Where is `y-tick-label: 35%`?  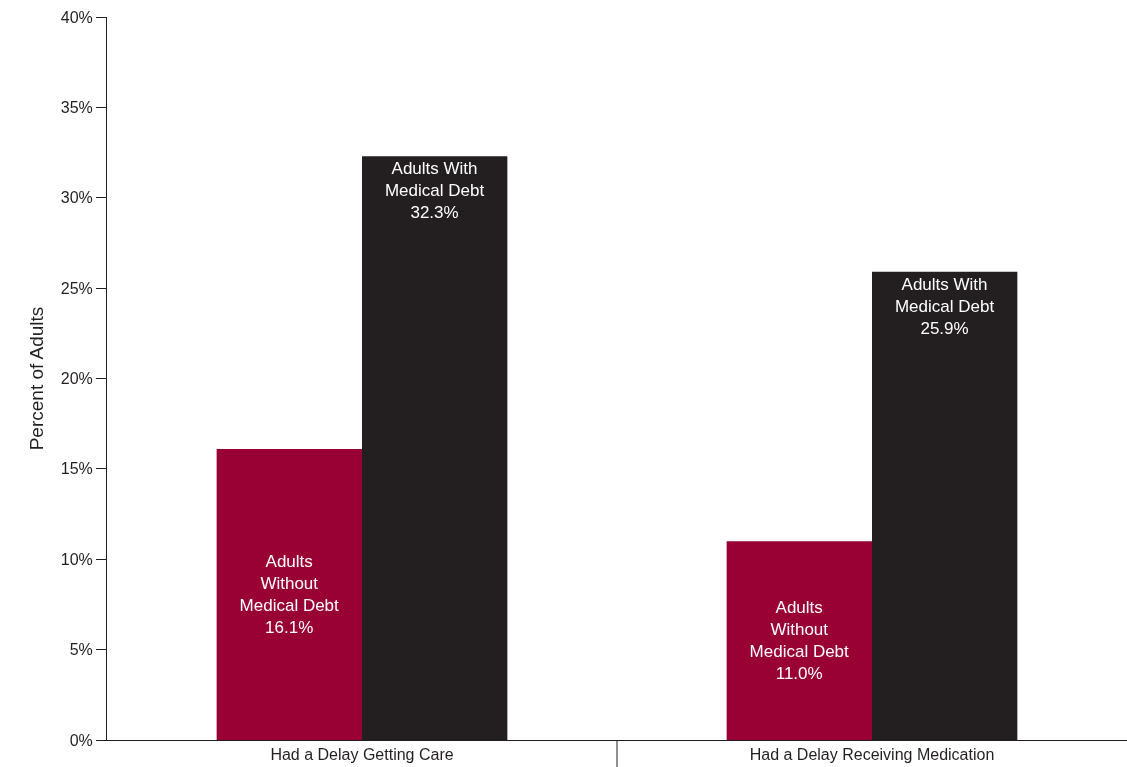
y-tick-label: 35% is located at coordinates (76, 107).